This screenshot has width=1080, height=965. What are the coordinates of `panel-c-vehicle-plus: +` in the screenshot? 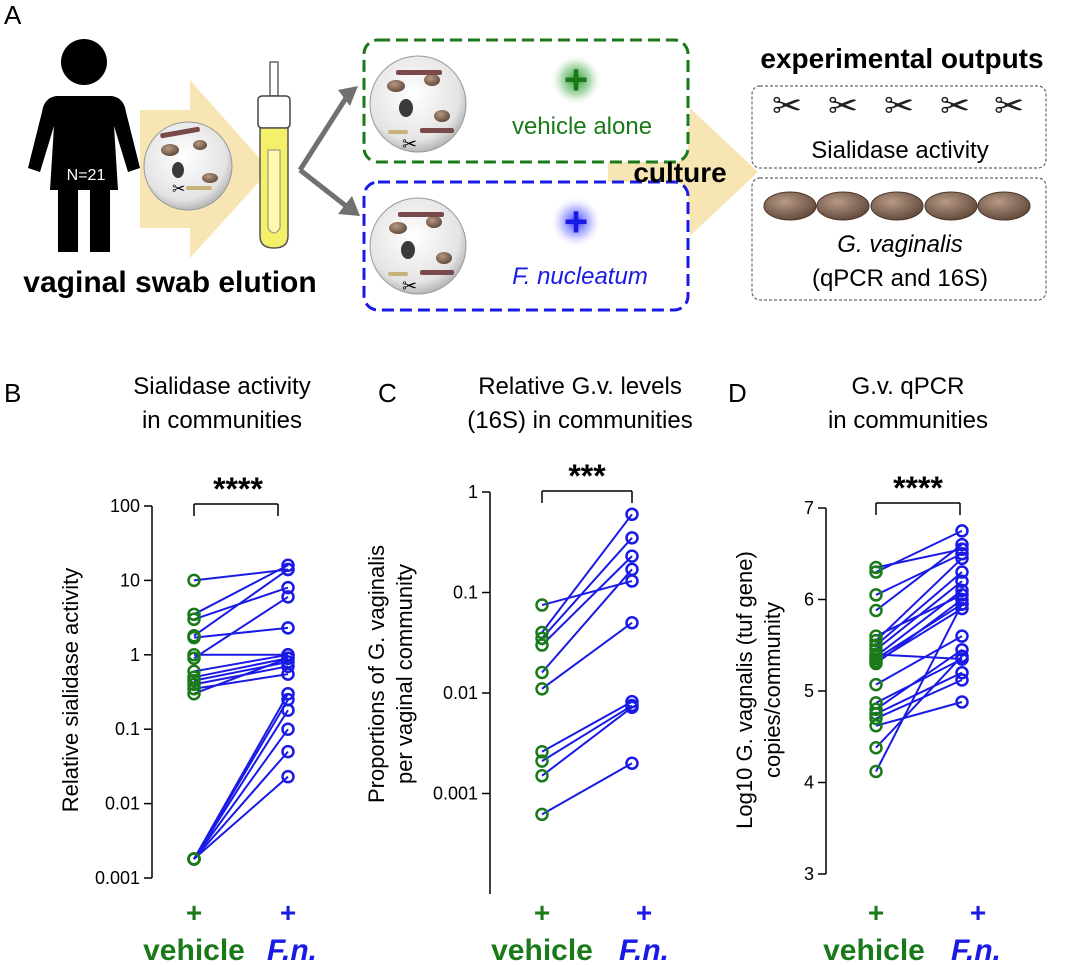 It's located at (542, 912).